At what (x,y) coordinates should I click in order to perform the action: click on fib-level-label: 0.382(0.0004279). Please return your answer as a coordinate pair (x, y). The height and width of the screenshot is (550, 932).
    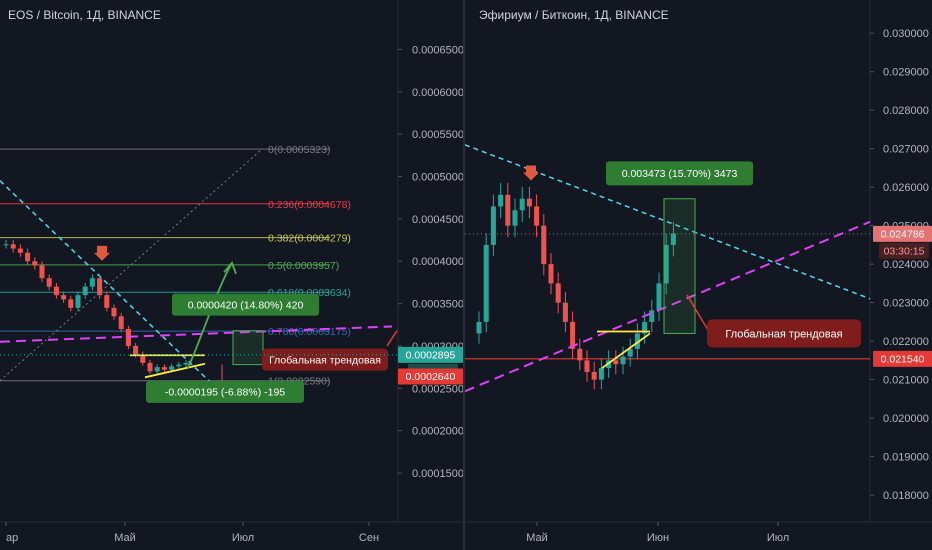
    Looking at the image, I should click on (309, 239).